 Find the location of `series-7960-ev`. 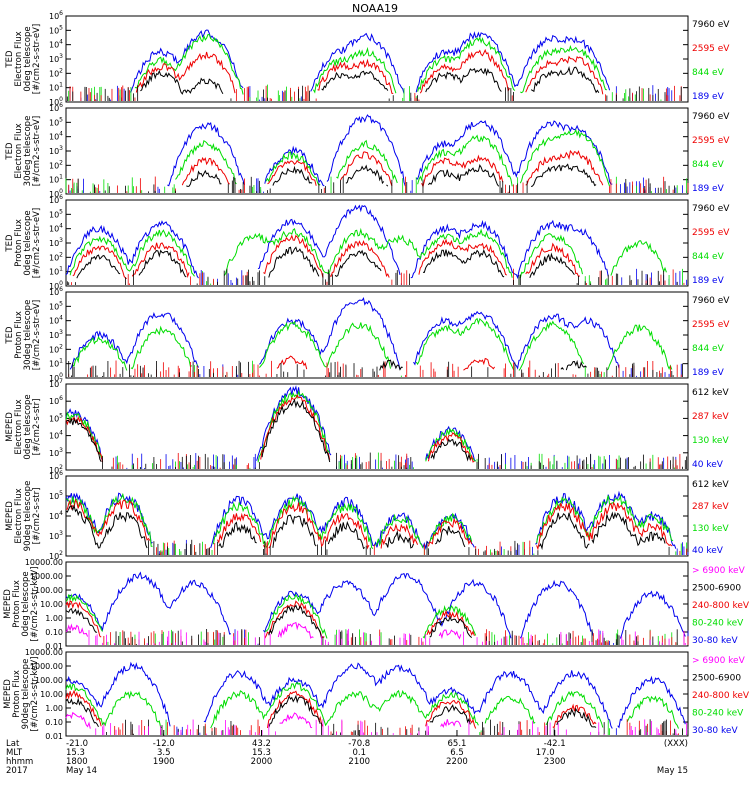

series-7960-ev is located at coordinates (374, 83).